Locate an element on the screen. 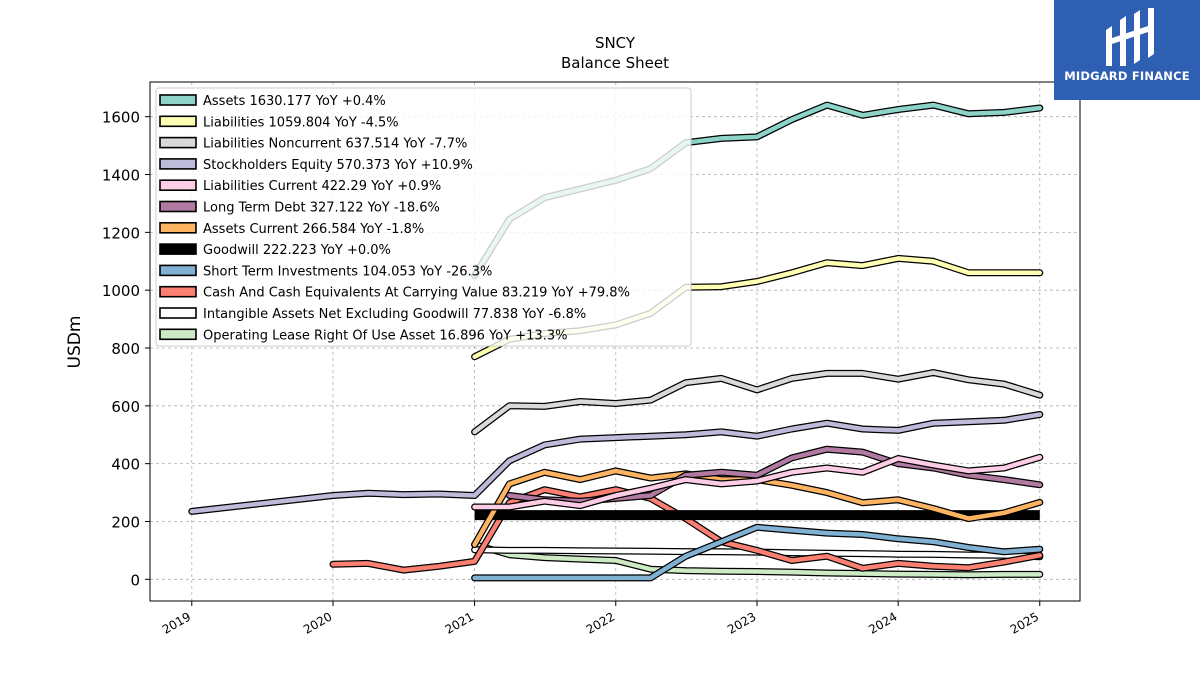 The image size is (1200, 675). legend-label: Assets Current 266.584 YoY -1.8% is located at coordinates (313, 229).